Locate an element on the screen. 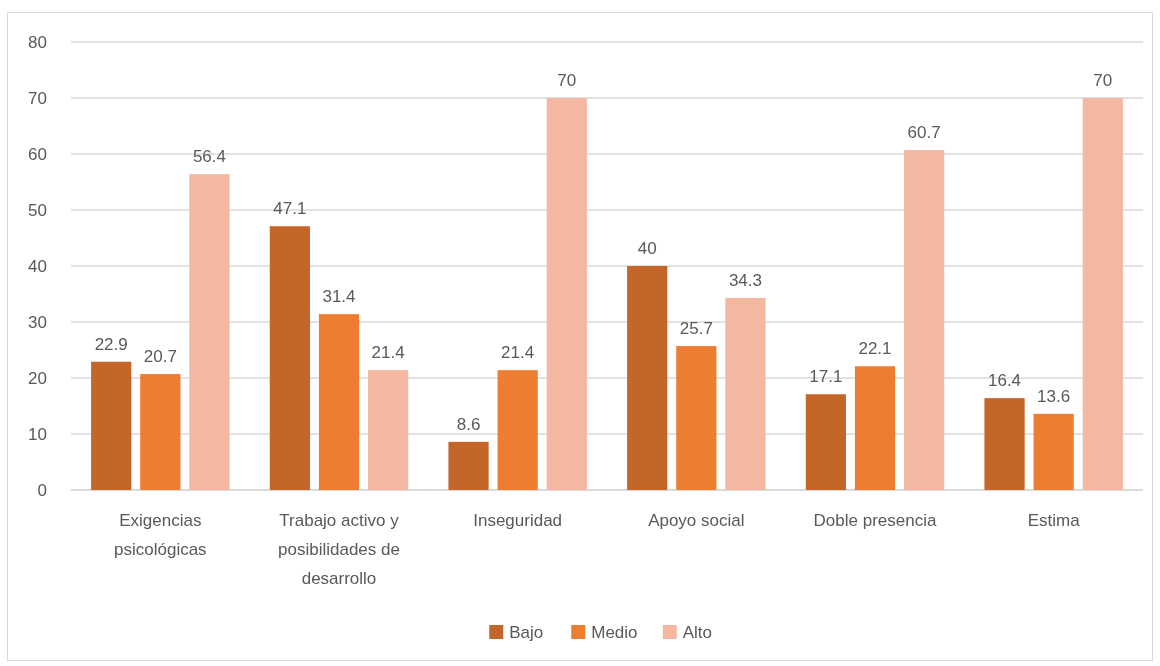  x-tick-label: Trabajo activo y posibilidades de desarrollo is located at coordinates (339, 549).